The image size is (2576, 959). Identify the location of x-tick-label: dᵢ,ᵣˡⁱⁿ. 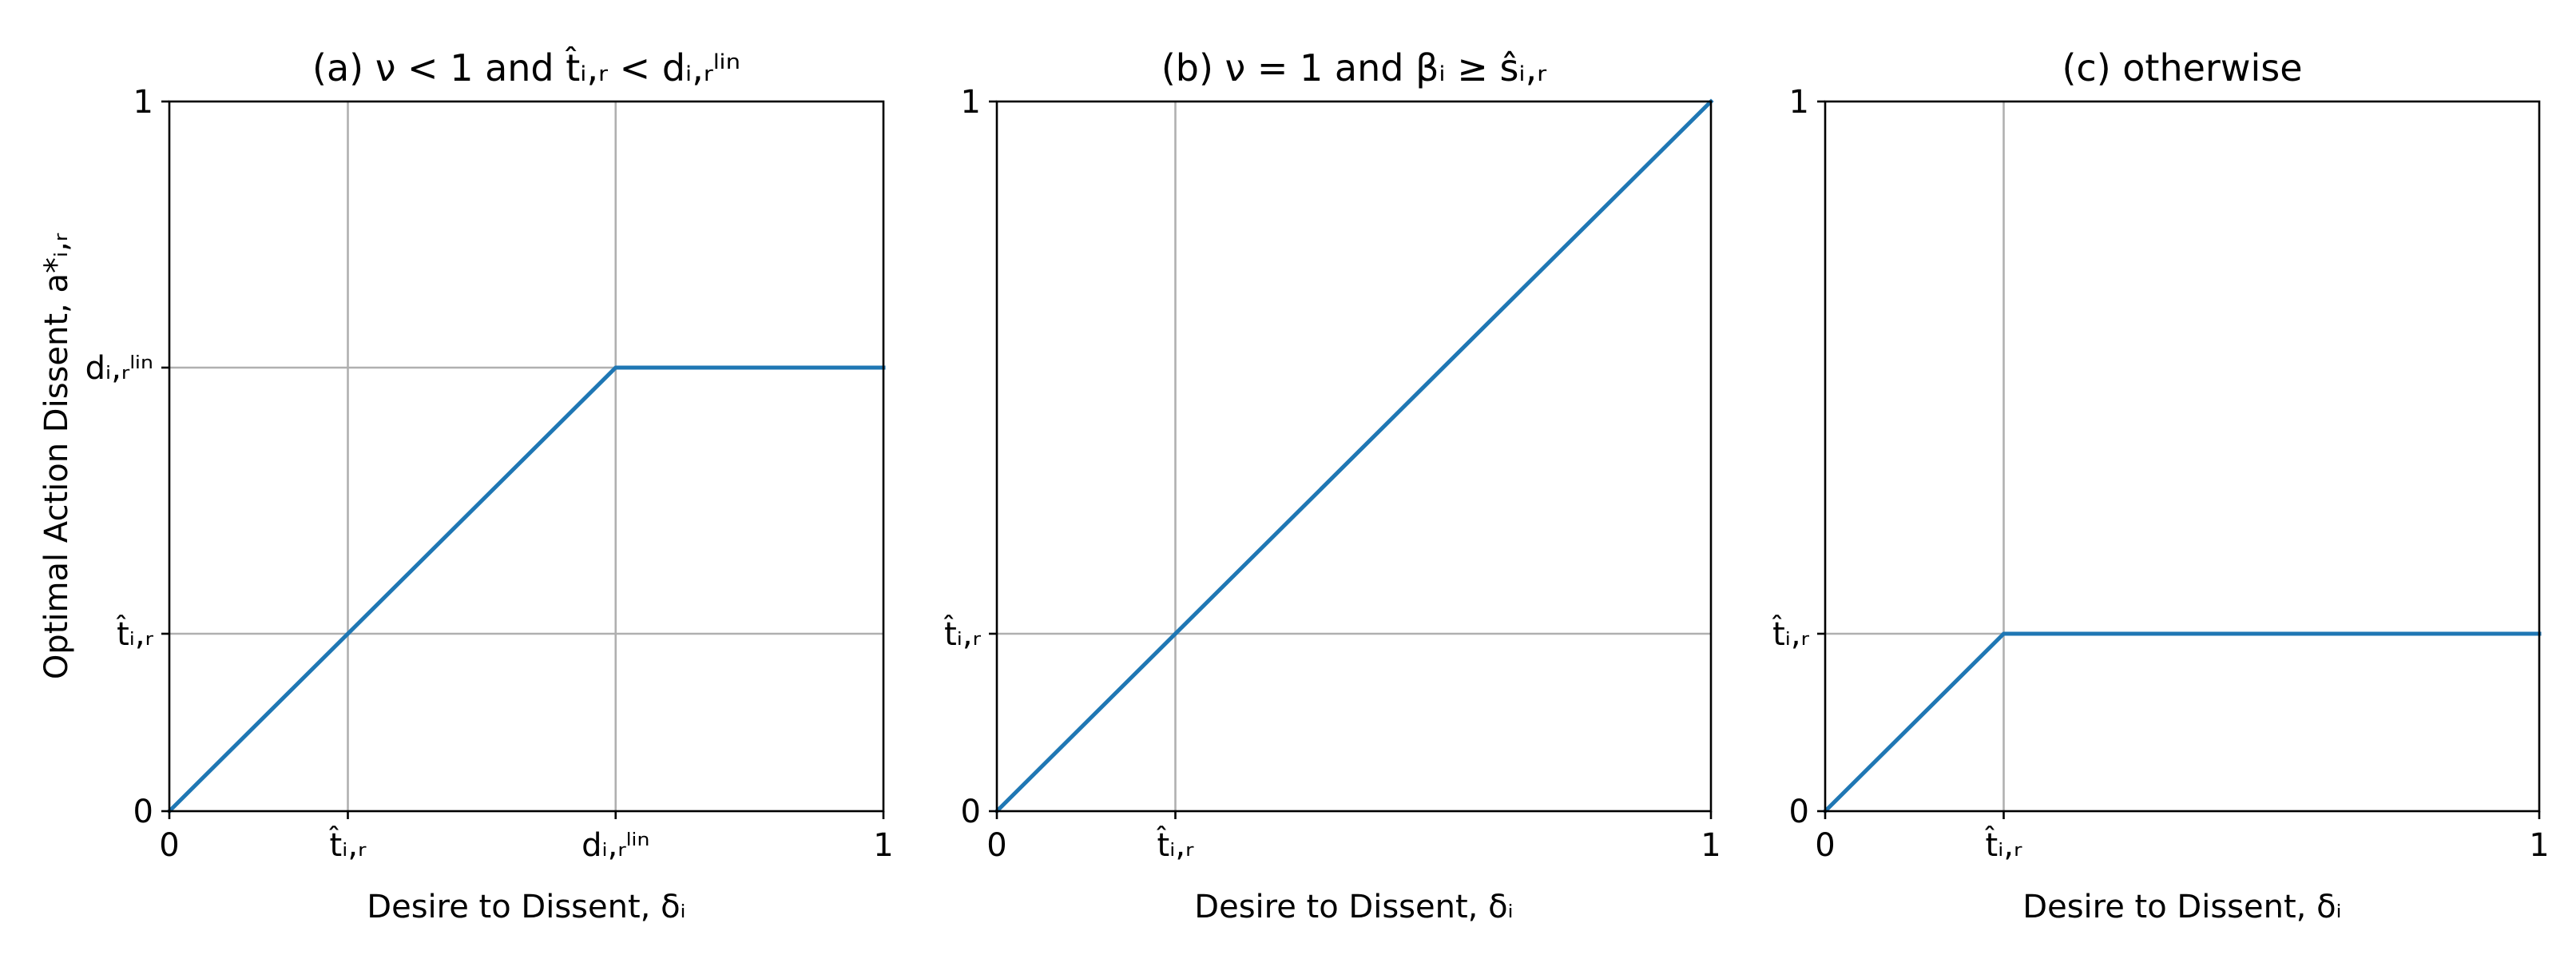
(615, 846).